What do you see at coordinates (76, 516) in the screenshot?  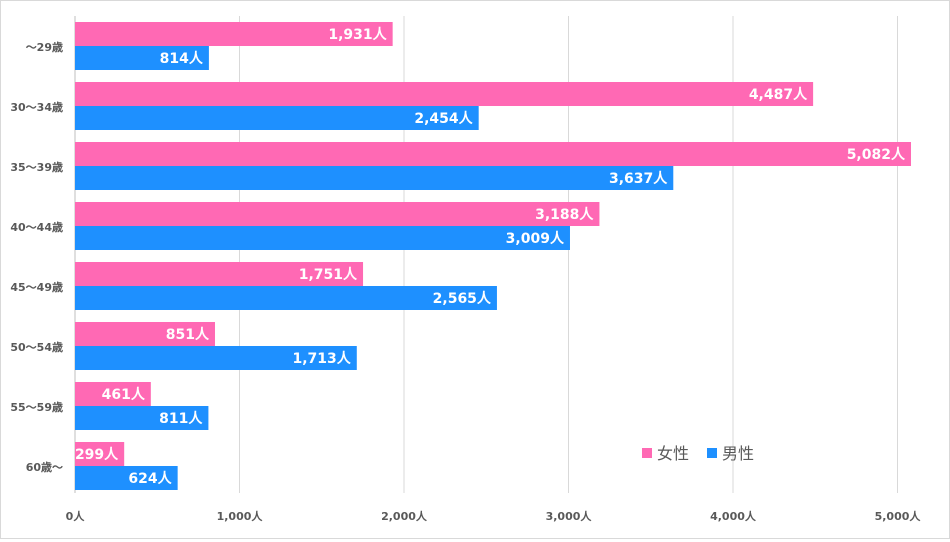 I see `x-tick-label: 0人` at bounding box center [76, 516].